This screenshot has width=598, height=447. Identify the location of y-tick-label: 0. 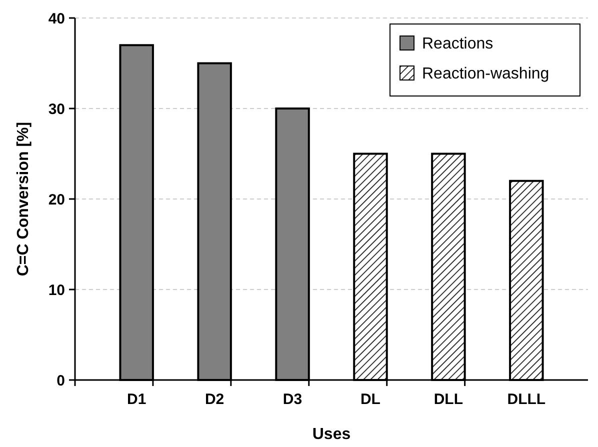
(60, 381).